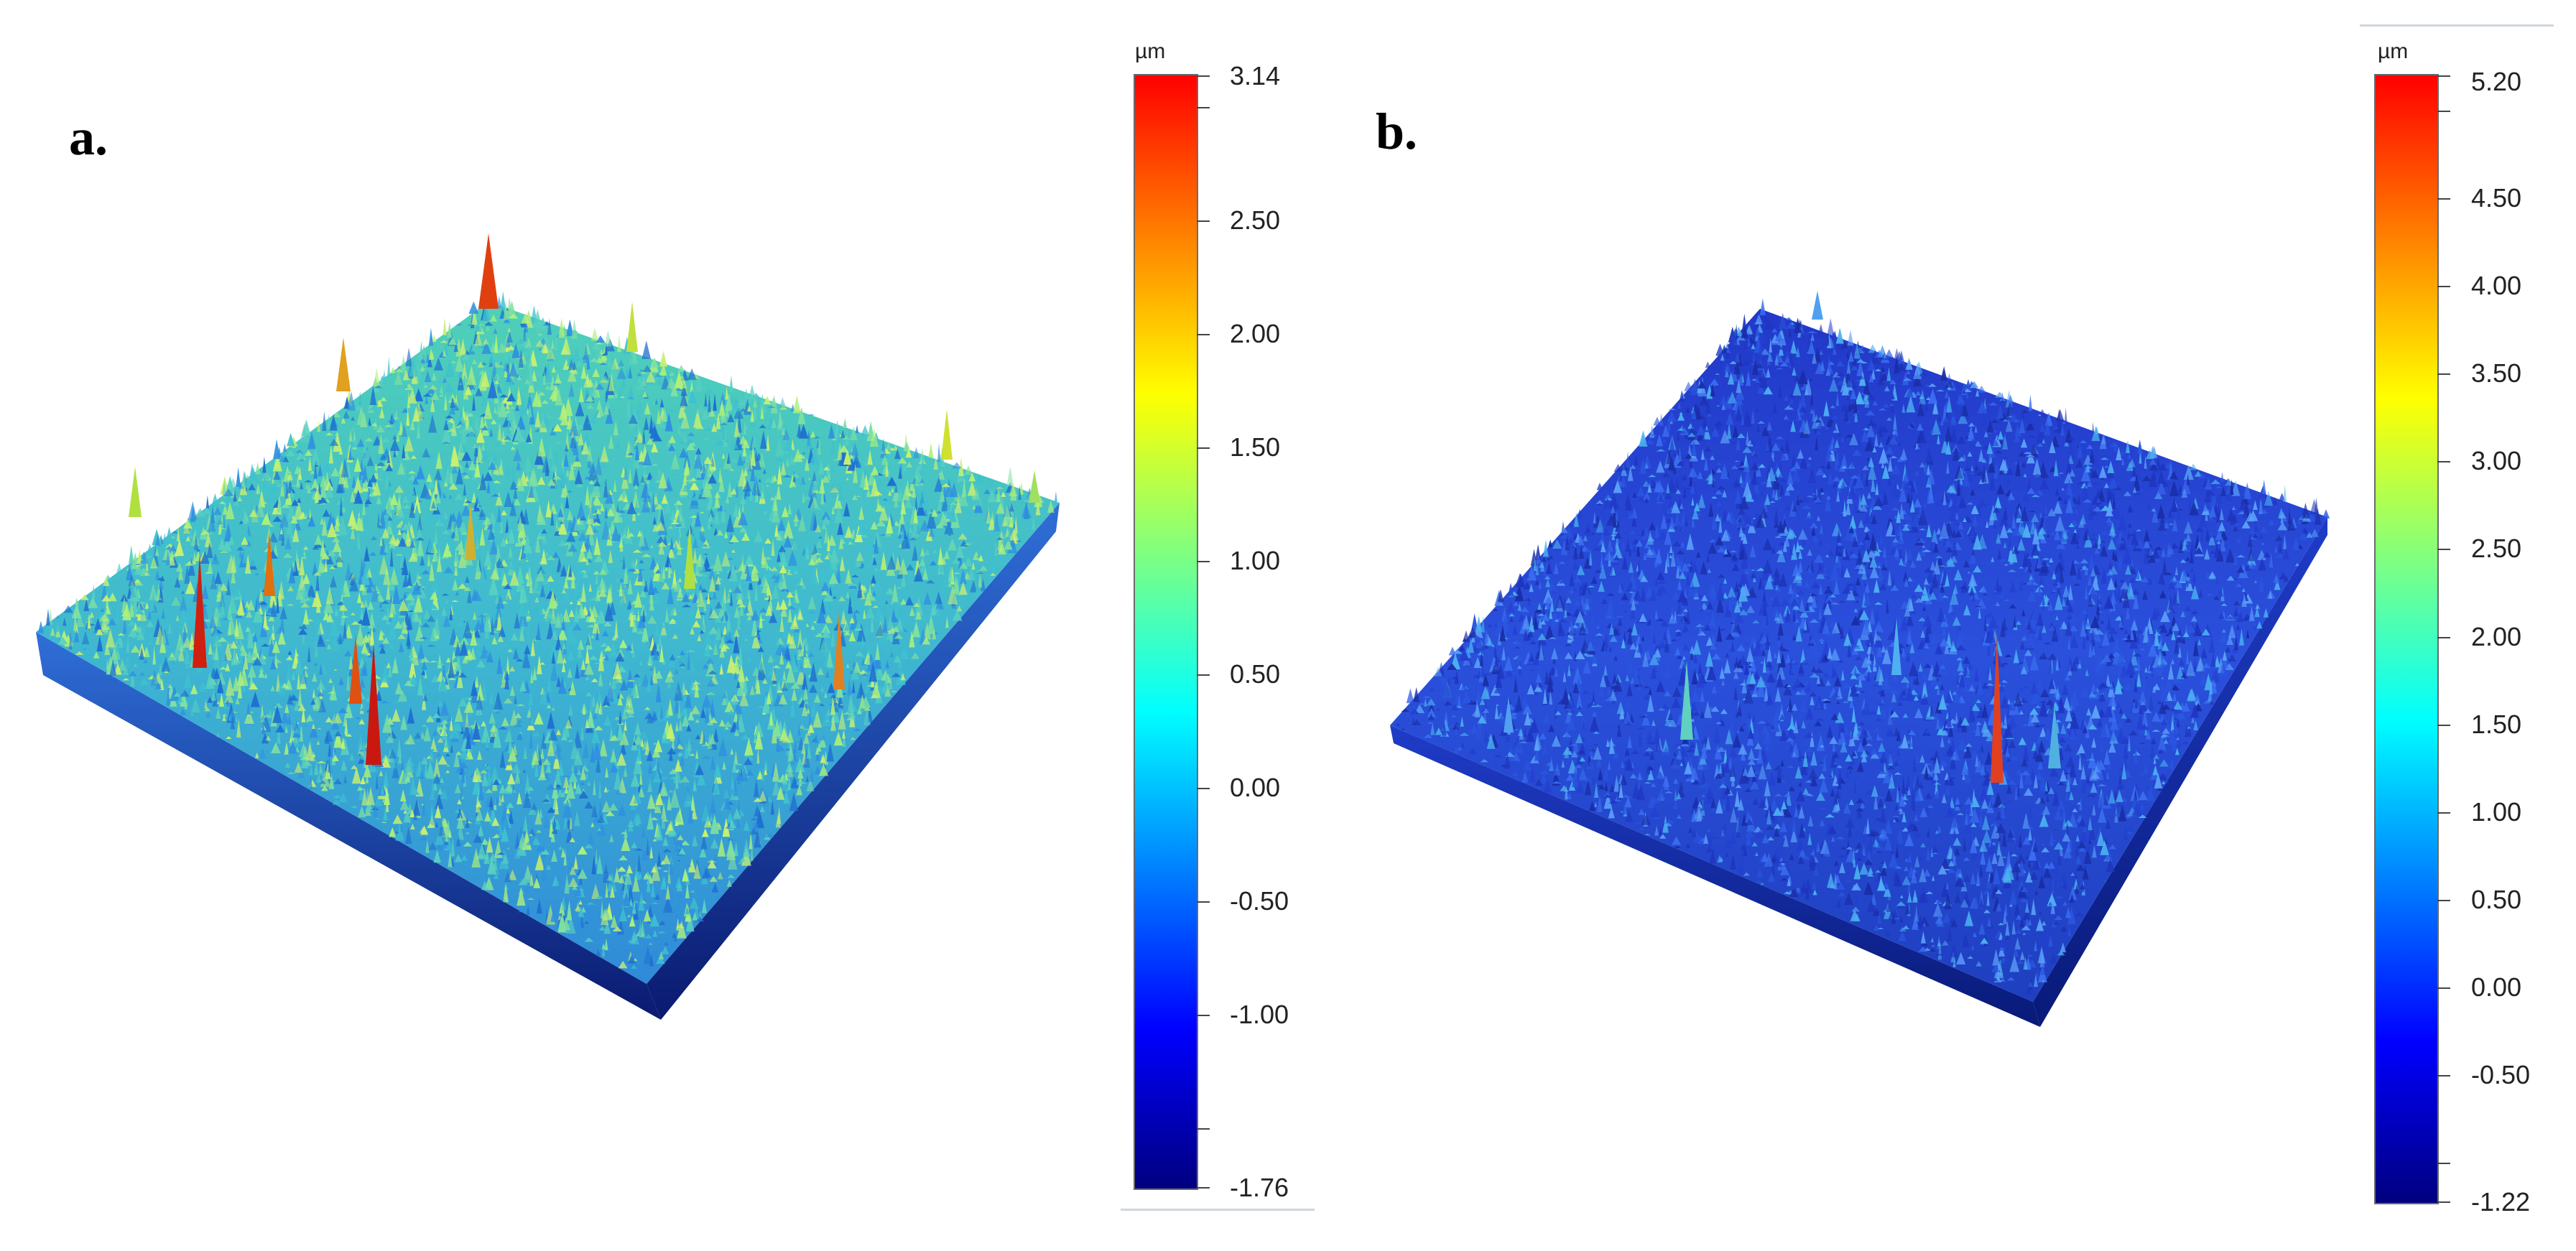 This screenshot has height=1251, width=2576. I want to click on colorbar-tick-label: 3.50, so click(2496, 373).